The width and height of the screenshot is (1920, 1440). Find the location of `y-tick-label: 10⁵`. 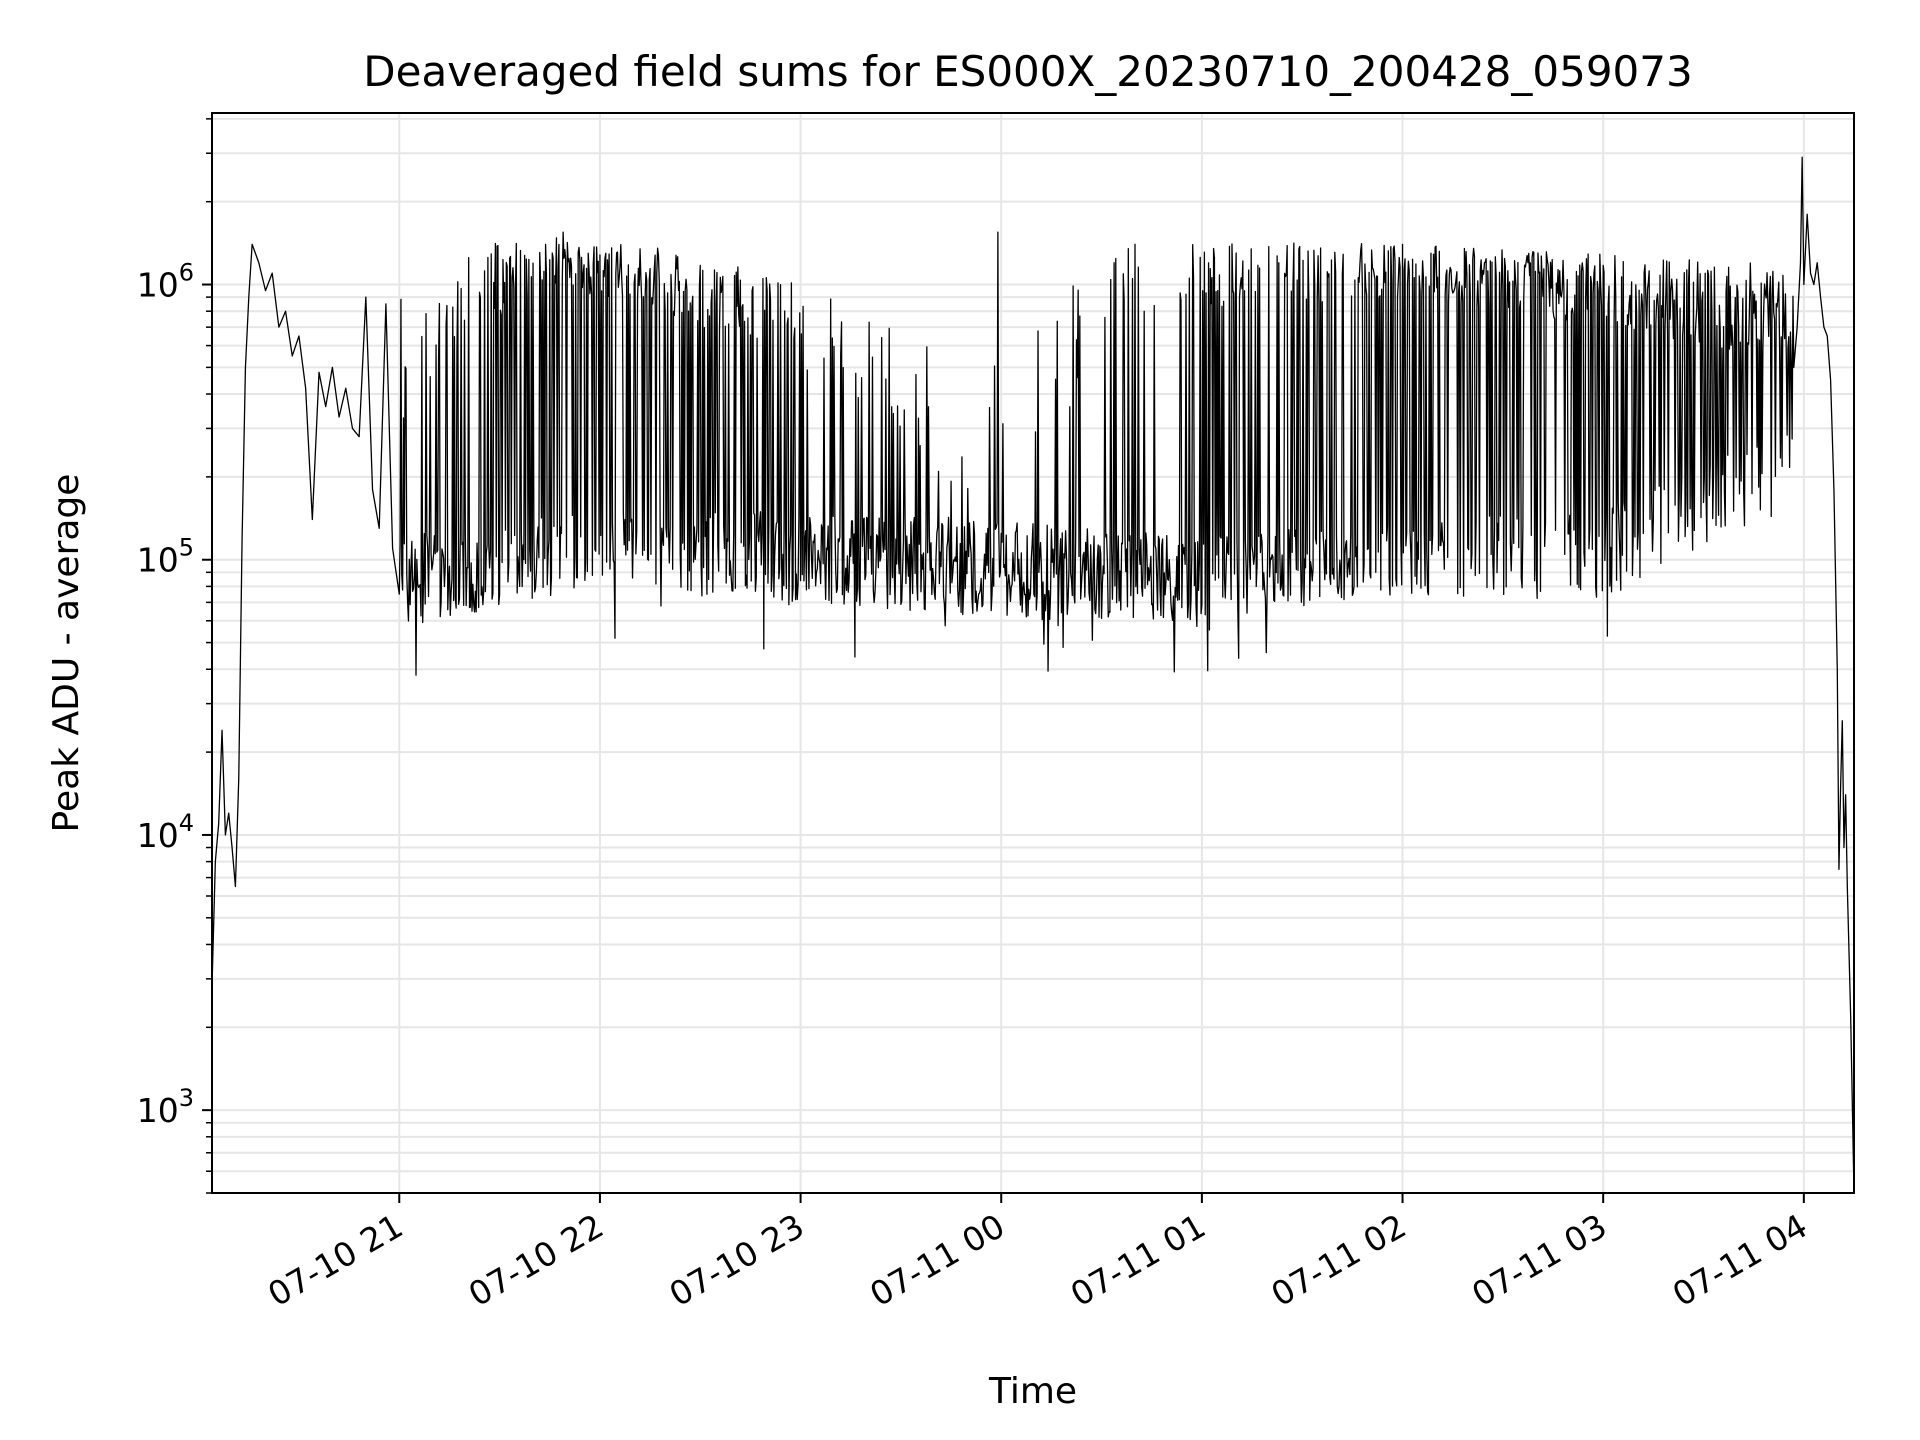

y-tick-label: 10⁵ is located at coordinates (165, 557).